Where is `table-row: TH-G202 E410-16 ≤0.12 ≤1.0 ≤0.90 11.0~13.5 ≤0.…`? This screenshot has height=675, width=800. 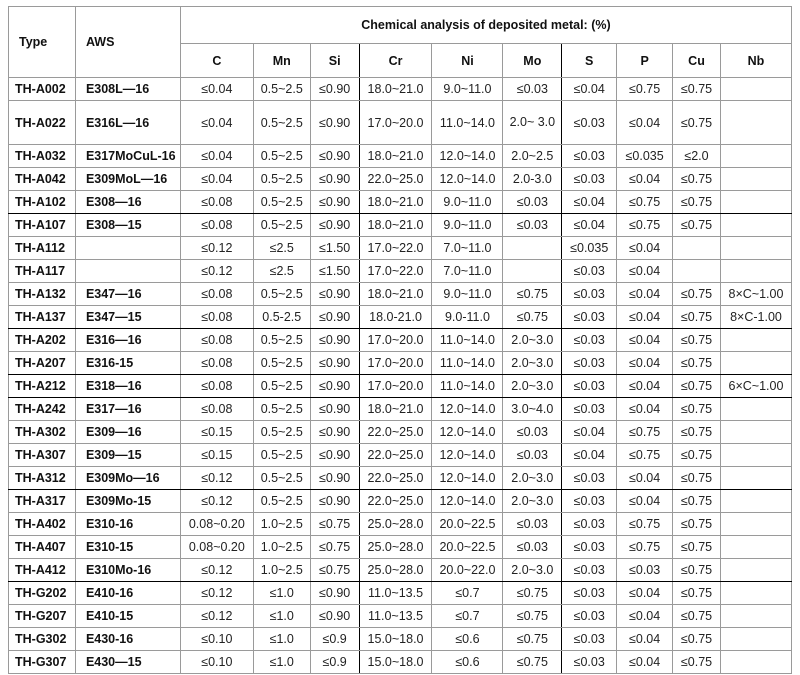 table-row: TH-G202 E410-16 ≤0.12 ≤1.0 ≤0.90 11.0~13.5 ≤0.… is located at coordinates (400, 593).